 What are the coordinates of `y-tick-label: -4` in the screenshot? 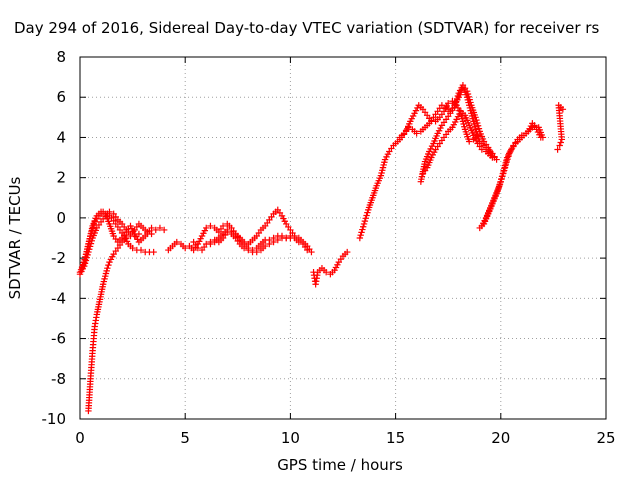 It's located at (58, 298).